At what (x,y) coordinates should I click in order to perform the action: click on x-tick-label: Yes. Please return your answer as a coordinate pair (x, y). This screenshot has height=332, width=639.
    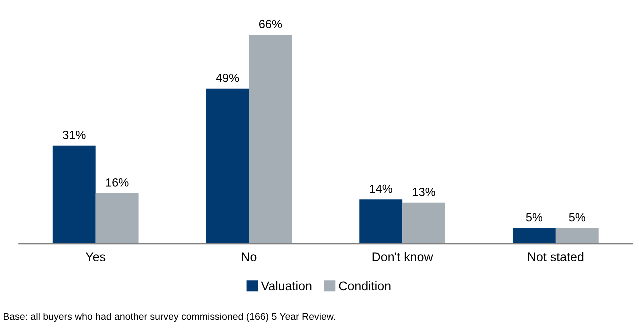
    Looking at the image, I should click on (96, 257).